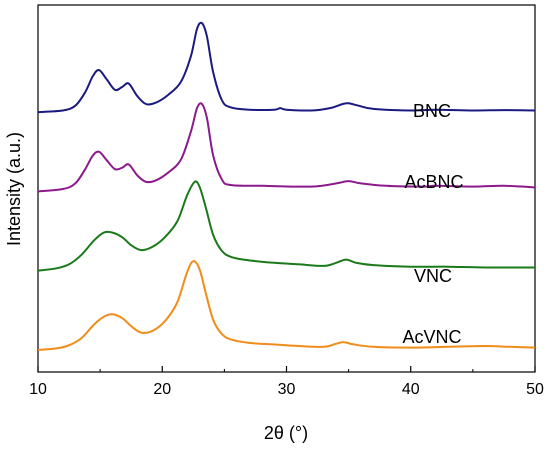 The image size is (550, 449). What do you see at coordinates (286, 433) in the screenshot?
I see `x-axis-title: 2θ (°)` at bounding box center [286, 433].